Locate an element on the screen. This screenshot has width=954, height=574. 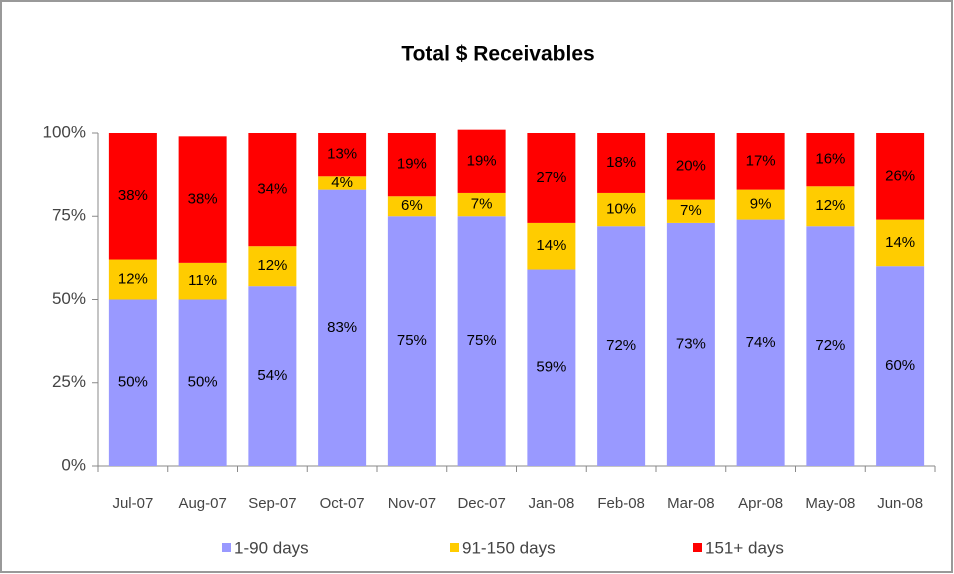
y-tick-label: 0% is located at coordinates (73, 464).